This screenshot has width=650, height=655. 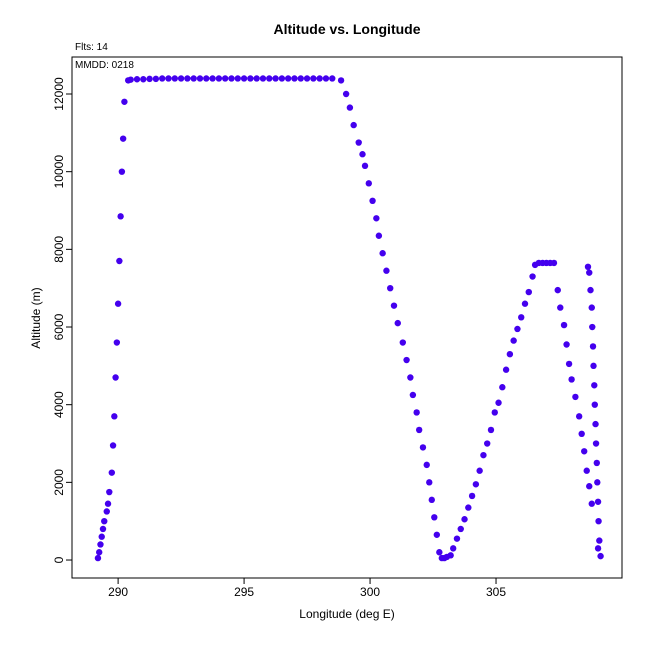 I want to click on annotation: Flts: 14, so click(x=91, y=47).